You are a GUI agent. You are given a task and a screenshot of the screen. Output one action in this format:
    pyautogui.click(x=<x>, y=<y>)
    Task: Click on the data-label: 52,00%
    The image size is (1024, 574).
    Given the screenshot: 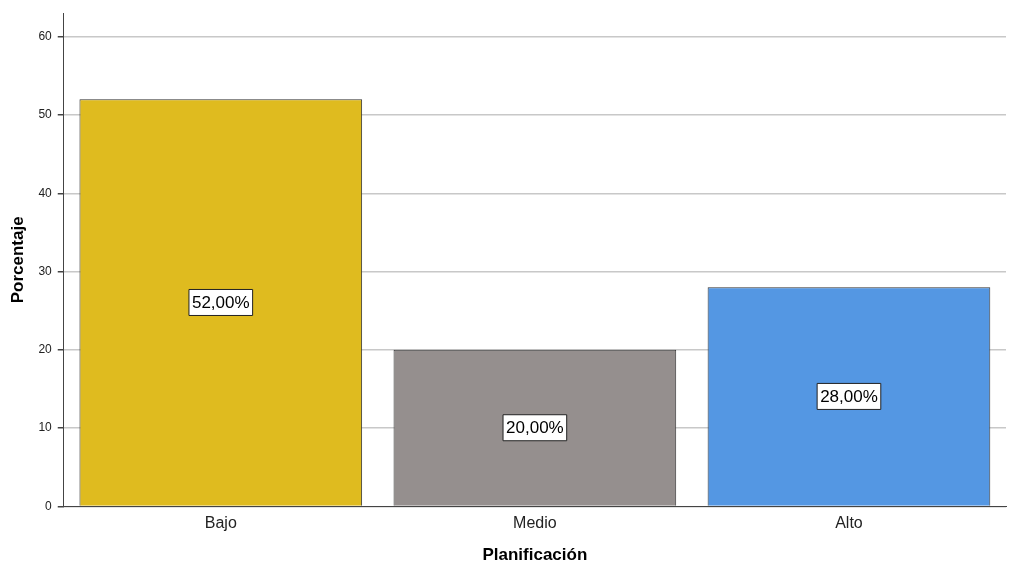 What is the action you would take?
    pyautogui.click(x=220, y=303)
    